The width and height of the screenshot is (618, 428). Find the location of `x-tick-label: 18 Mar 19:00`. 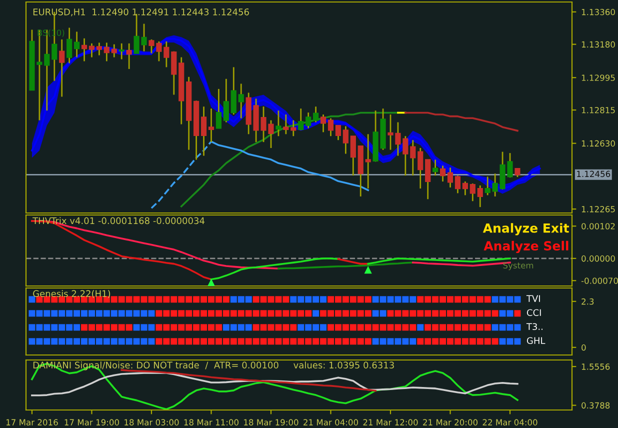

x-tick-label: 18 Mar 19:00 is located at coordinates (271, 422).